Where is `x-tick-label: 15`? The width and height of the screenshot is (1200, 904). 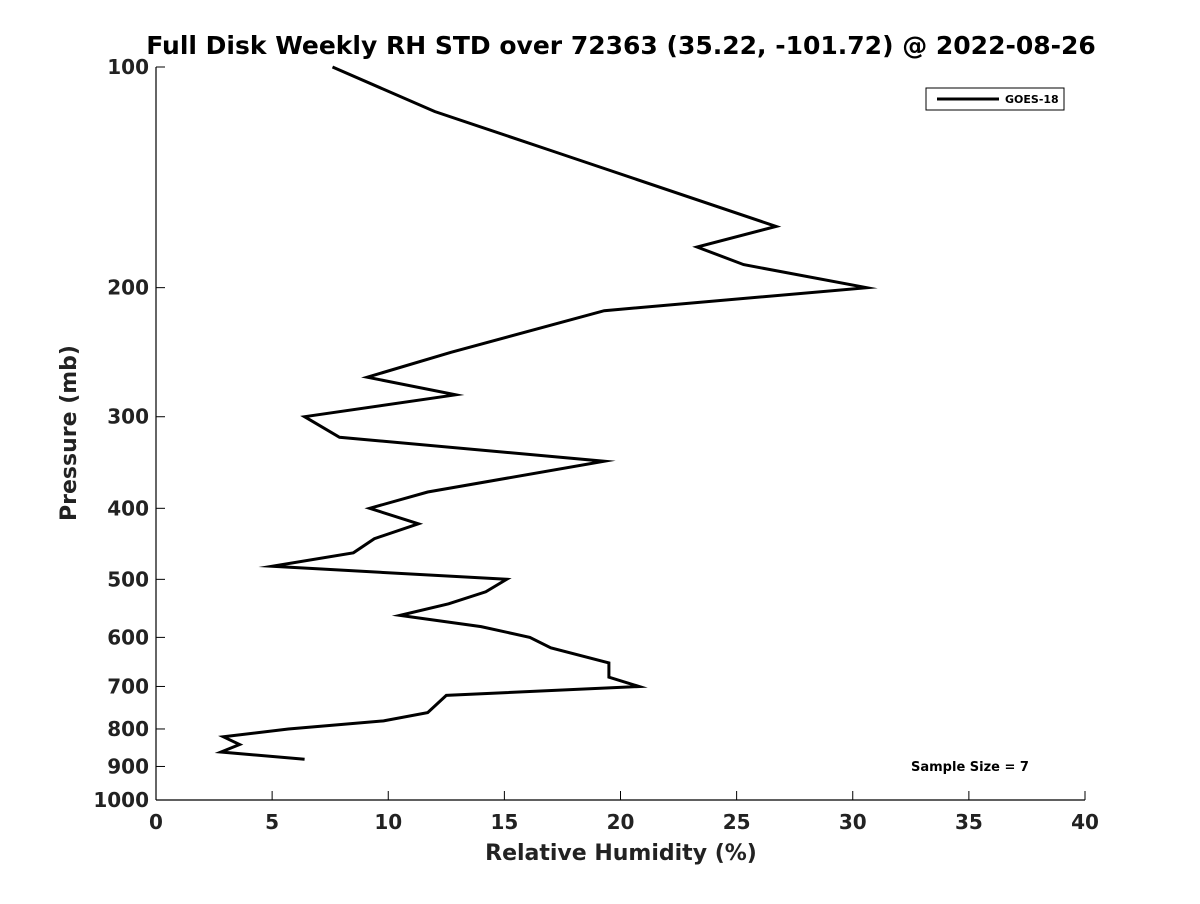 x-tick-label: 15 is located at coordinates (504, 822).